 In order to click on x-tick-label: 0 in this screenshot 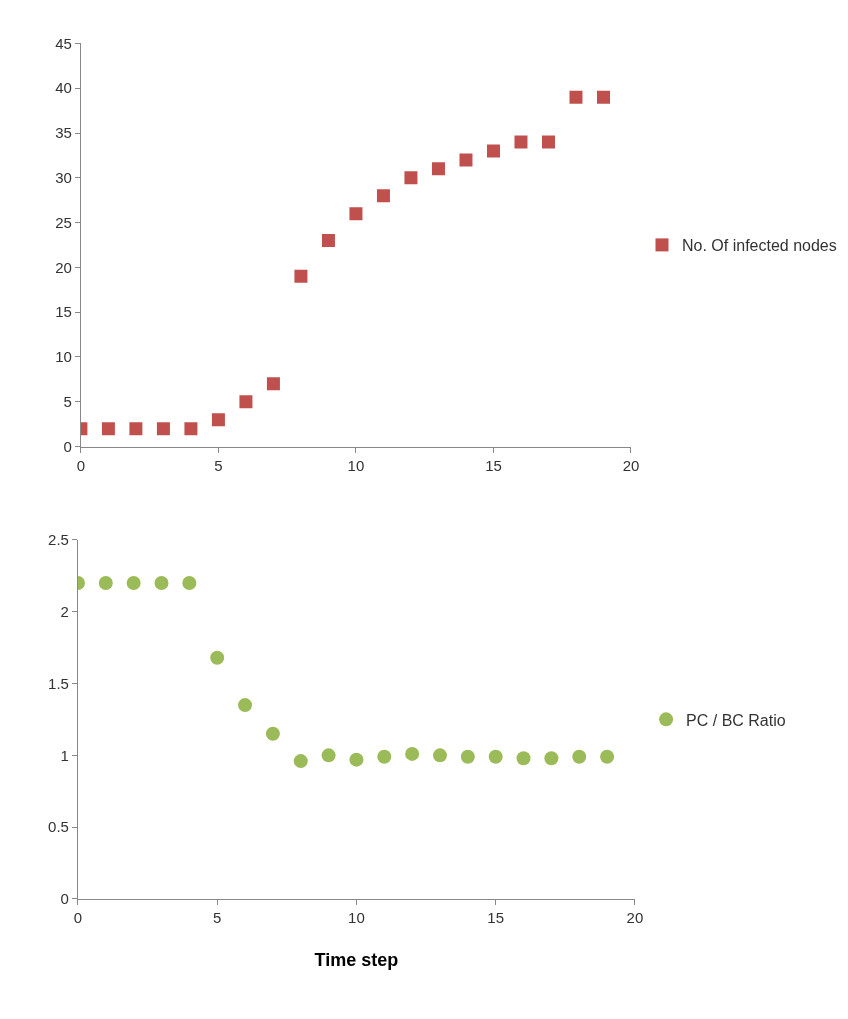, I will do `click(81, 465)`.